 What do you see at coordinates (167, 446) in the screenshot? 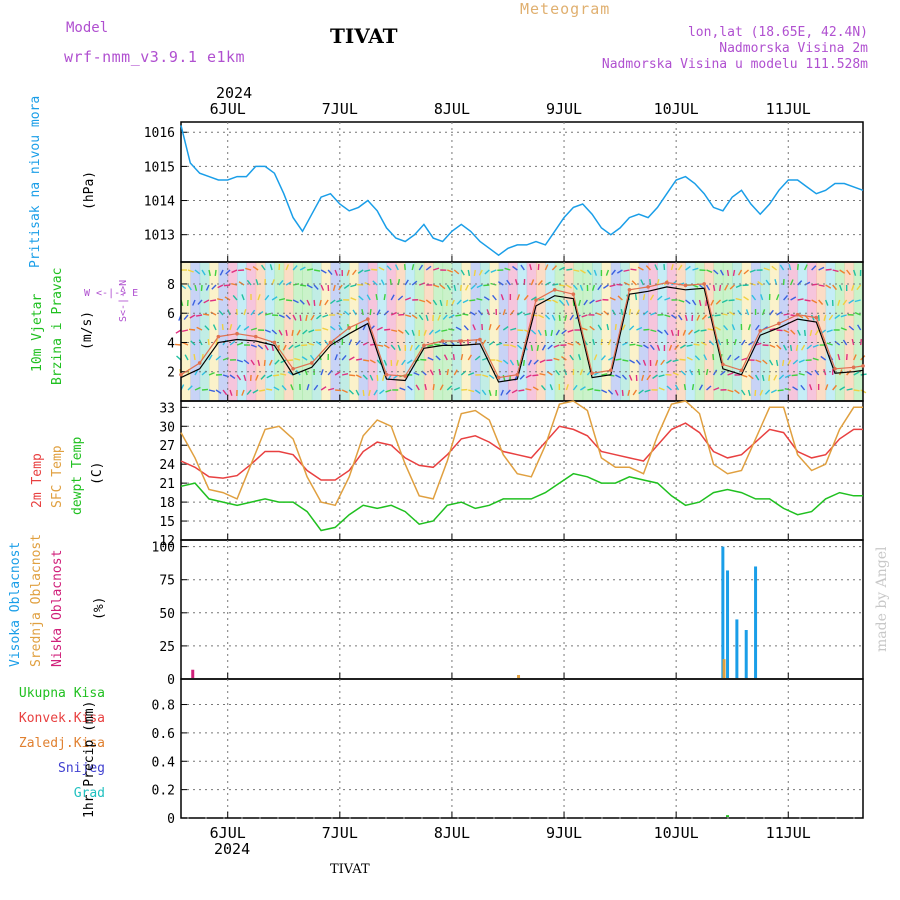
I see `ytick-label-temp: 27` at bounding box center [167, 446].